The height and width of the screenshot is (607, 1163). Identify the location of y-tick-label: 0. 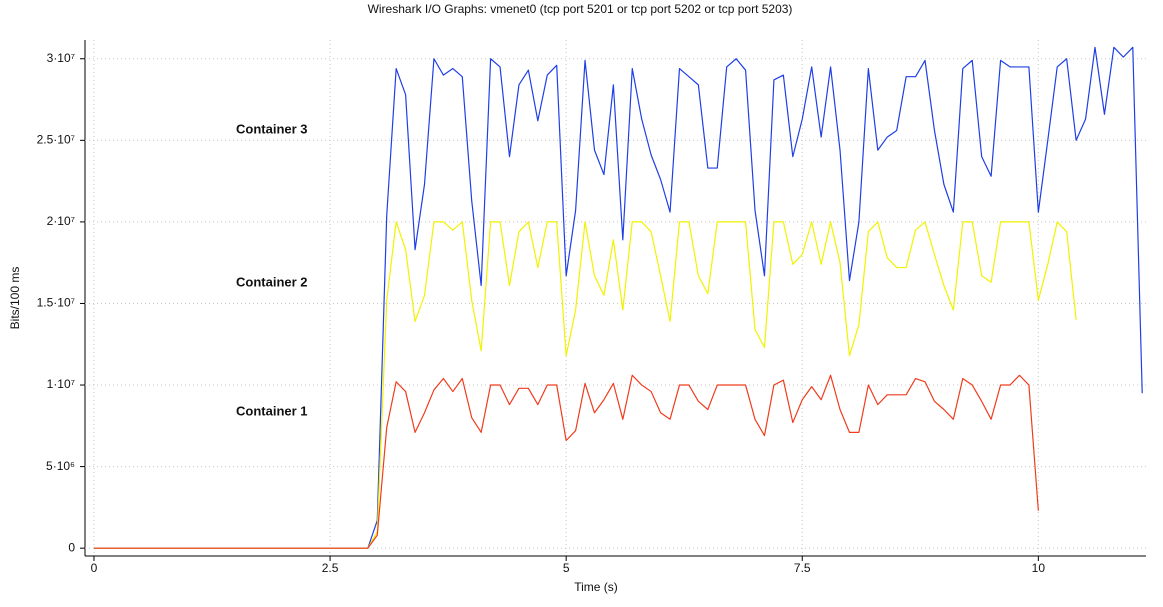
(71, 547).